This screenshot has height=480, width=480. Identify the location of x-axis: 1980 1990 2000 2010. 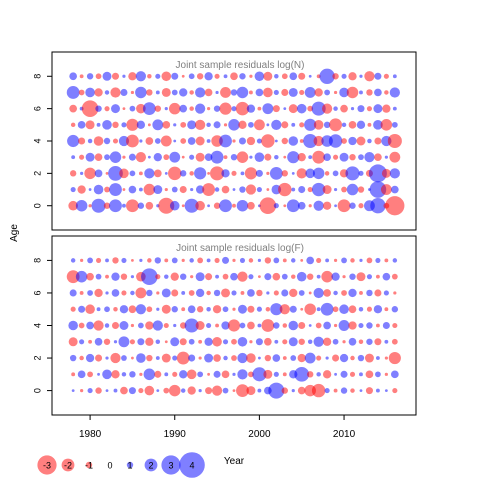
(217, 427).